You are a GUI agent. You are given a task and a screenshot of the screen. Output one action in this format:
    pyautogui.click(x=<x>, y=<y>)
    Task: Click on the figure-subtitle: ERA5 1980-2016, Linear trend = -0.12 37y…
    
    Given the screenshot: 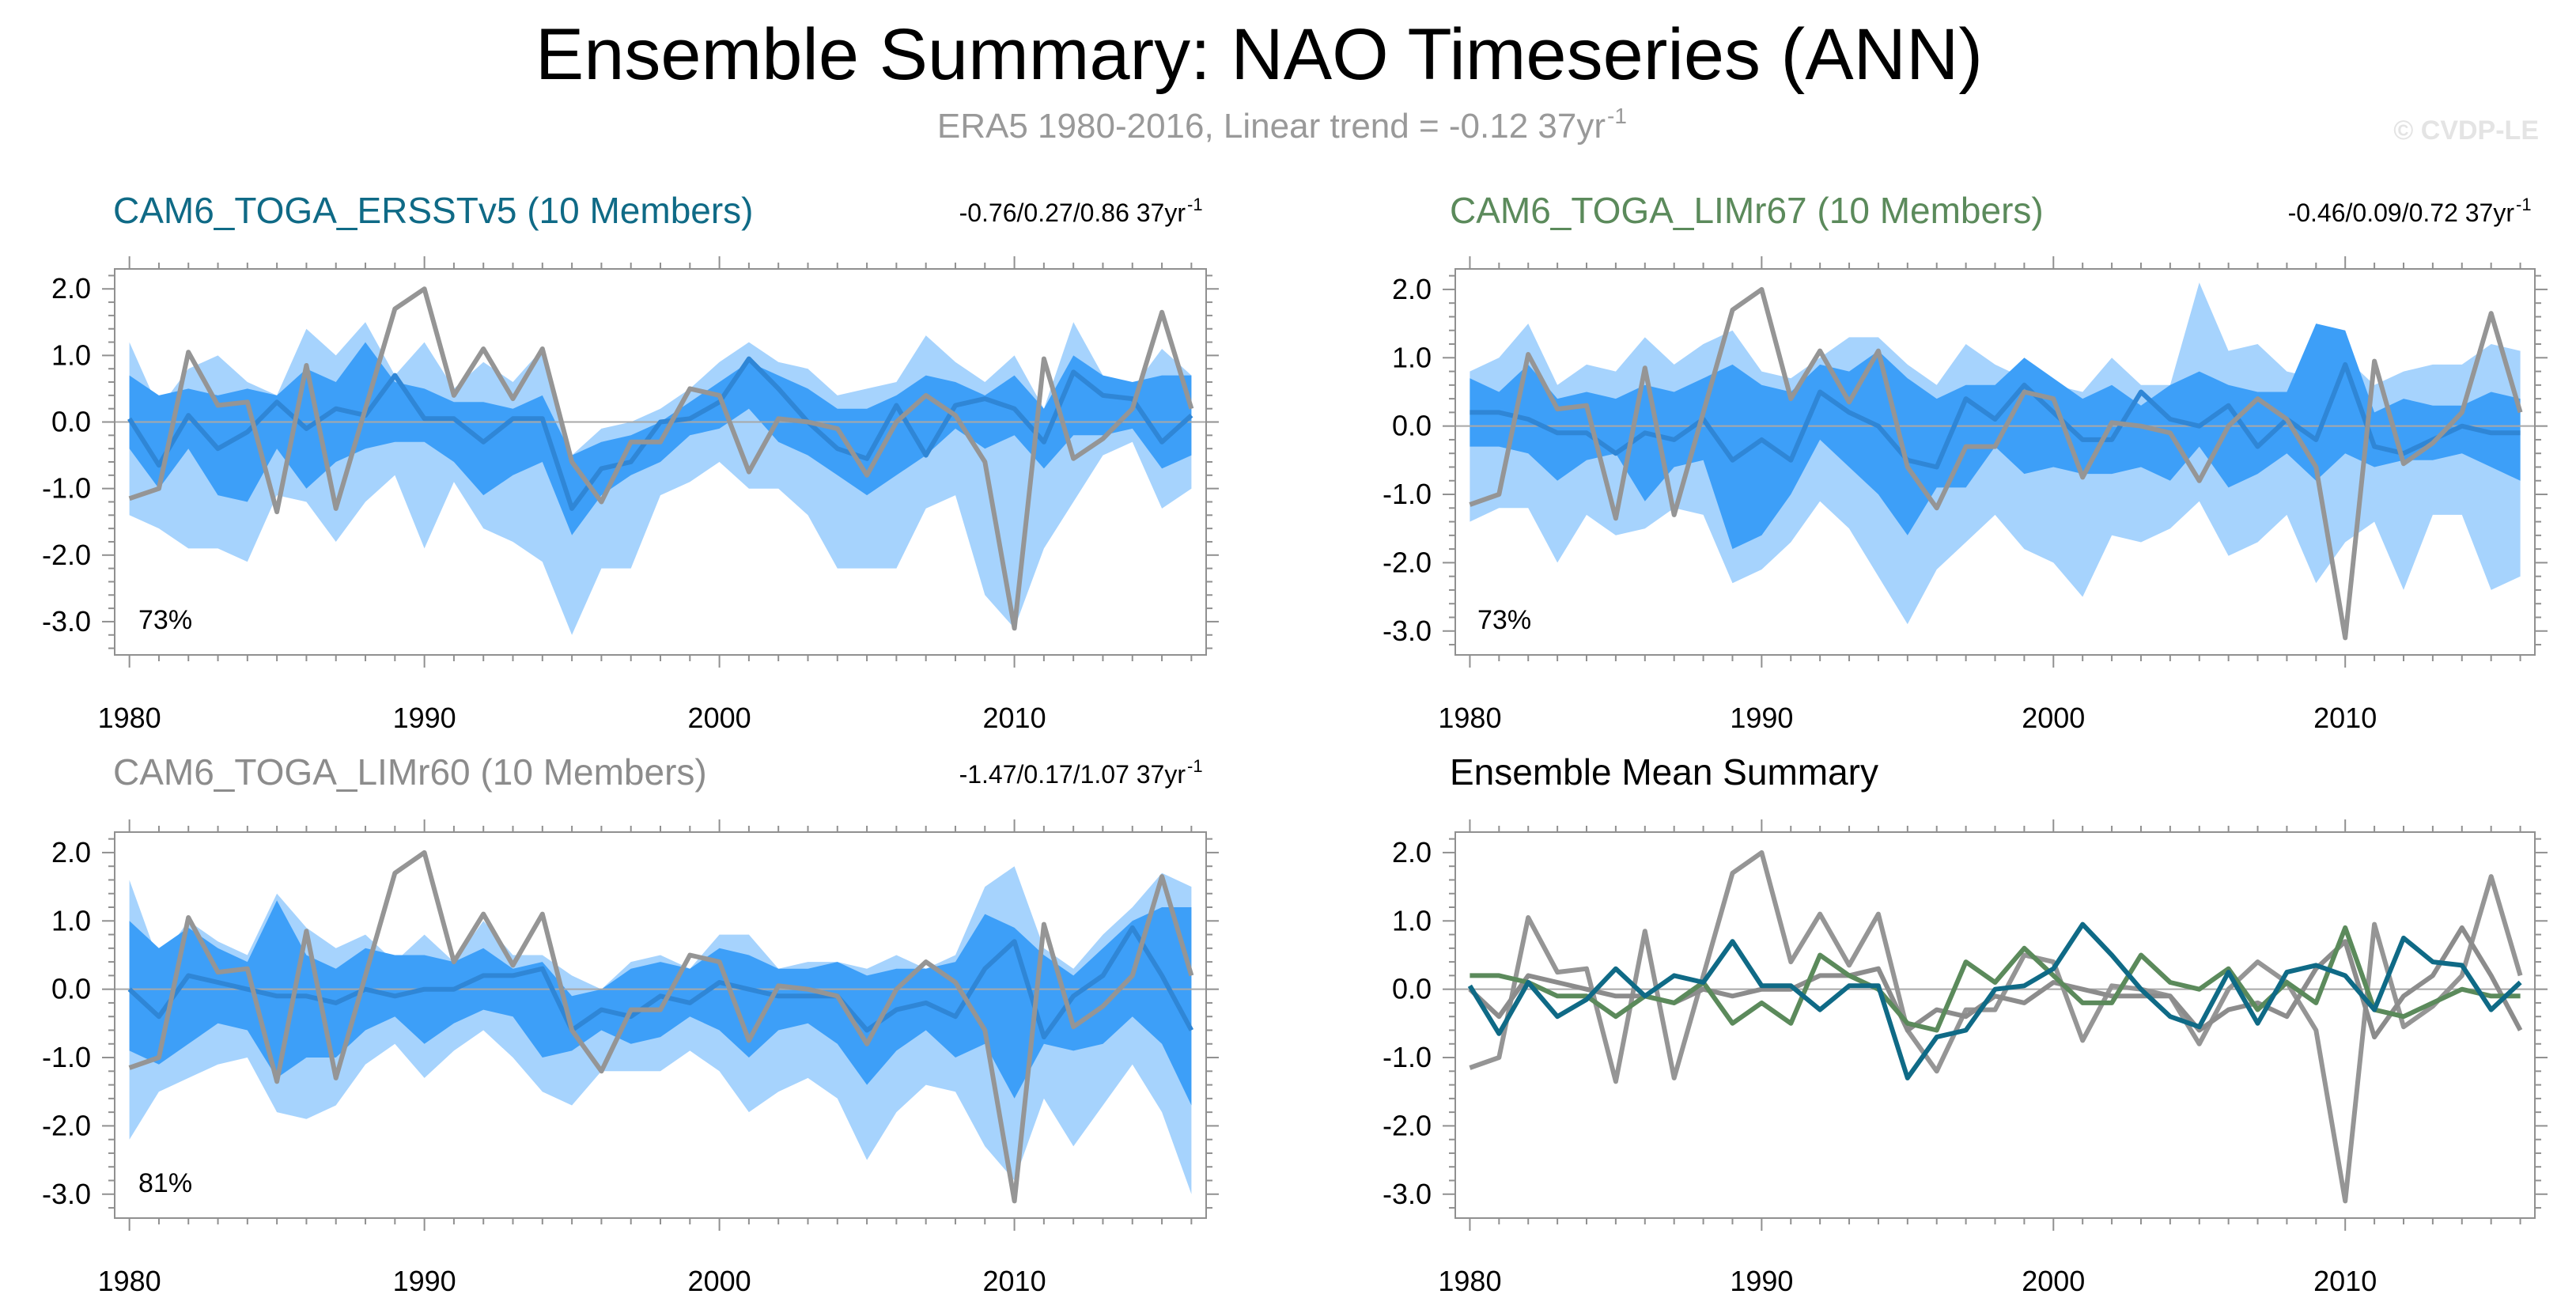 What is the action you would take?
    pyautogui.click(x=1271, y=126)
    